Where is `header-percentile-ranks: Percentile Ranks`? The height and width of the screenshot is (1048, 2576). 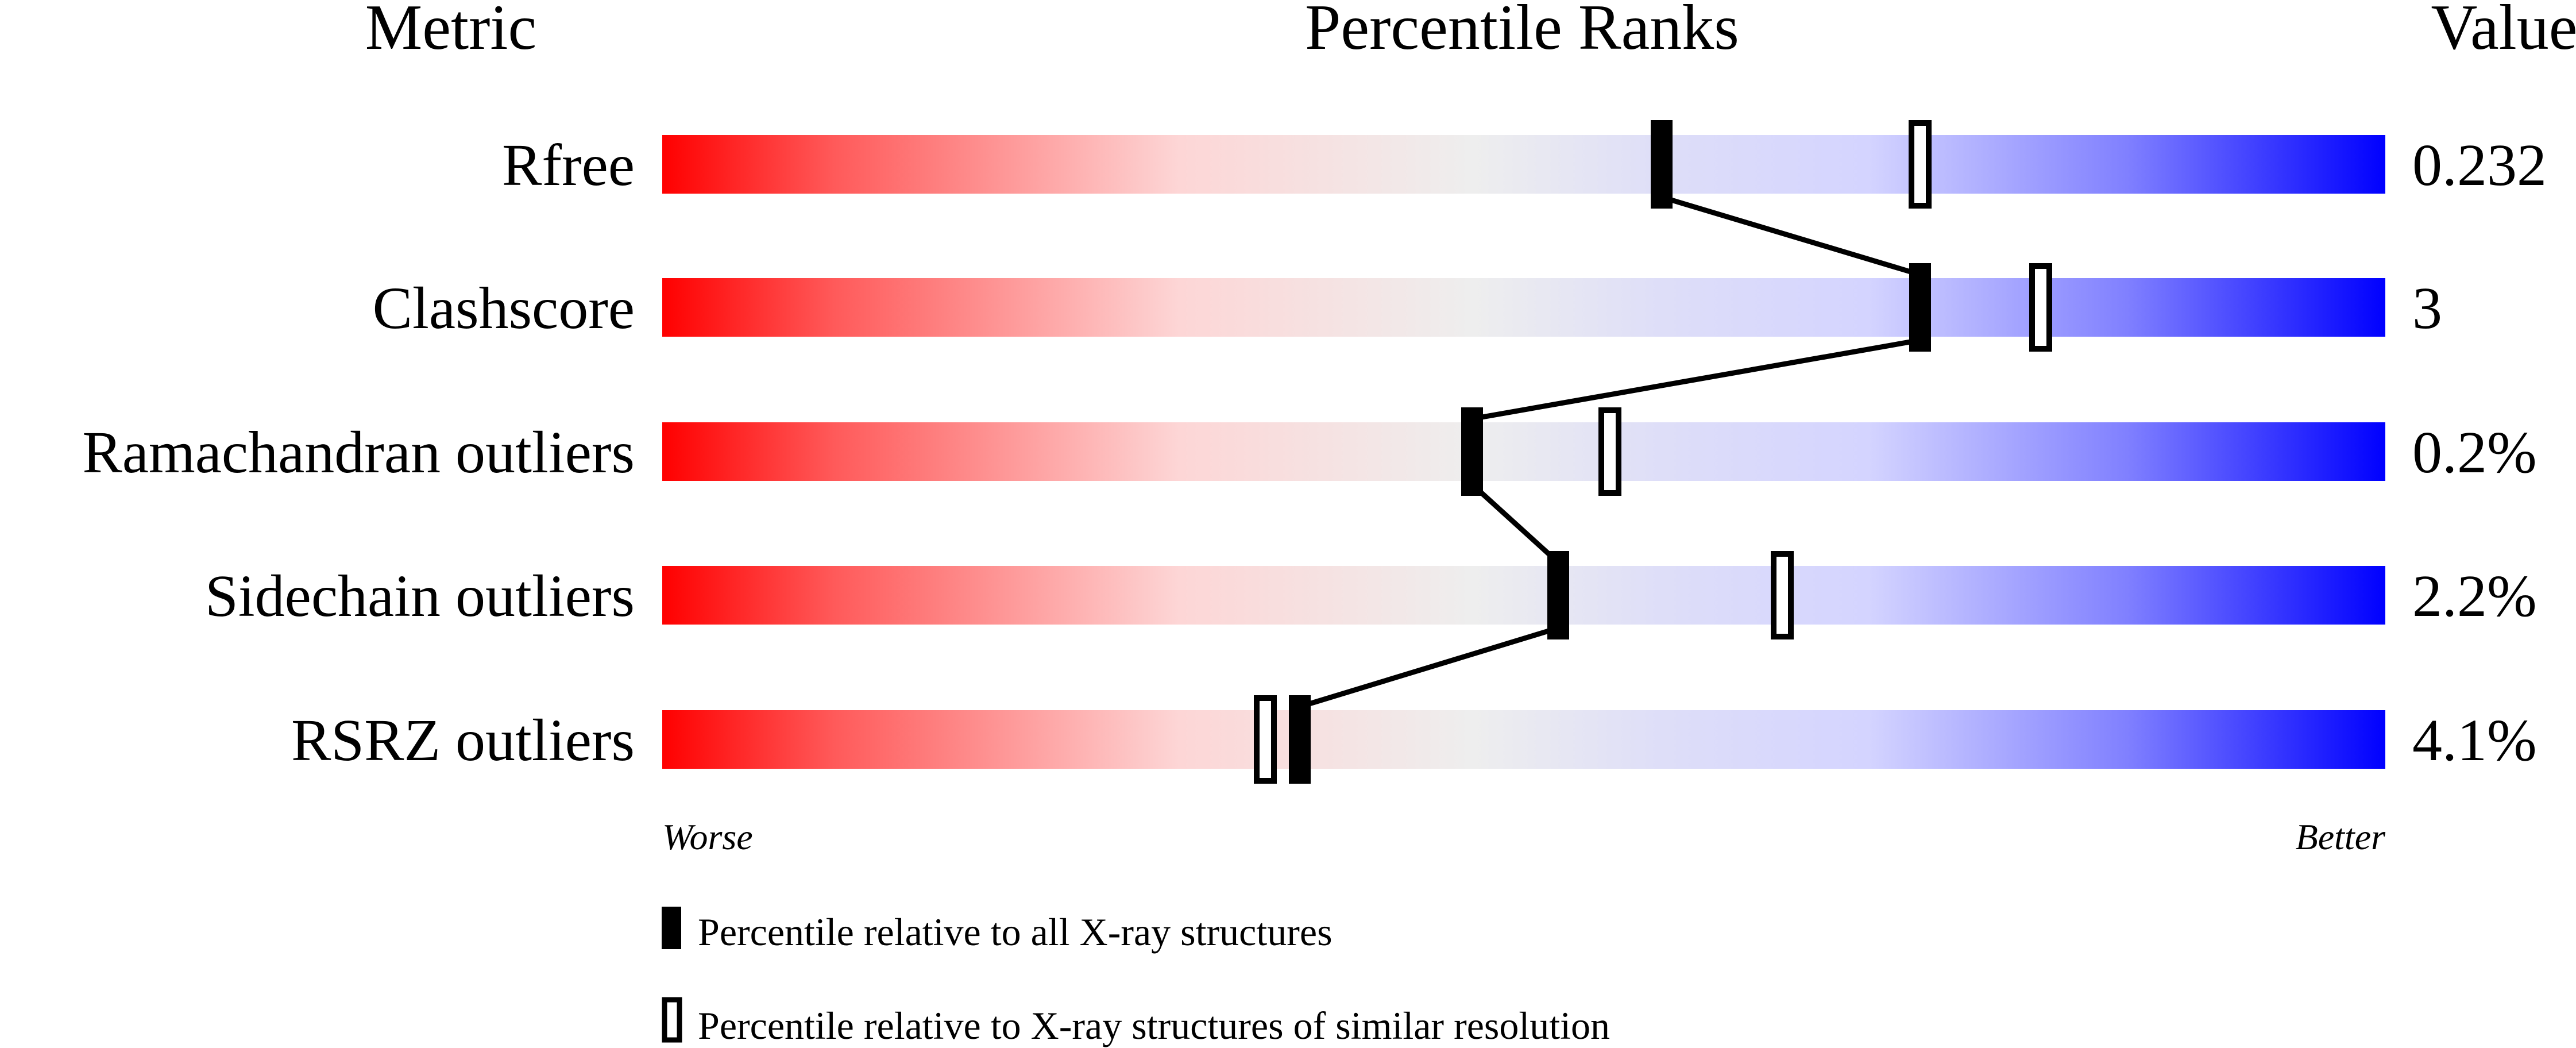
header-percentile-ranks: Percentile Ranks is located at coordinates (1522, 31).